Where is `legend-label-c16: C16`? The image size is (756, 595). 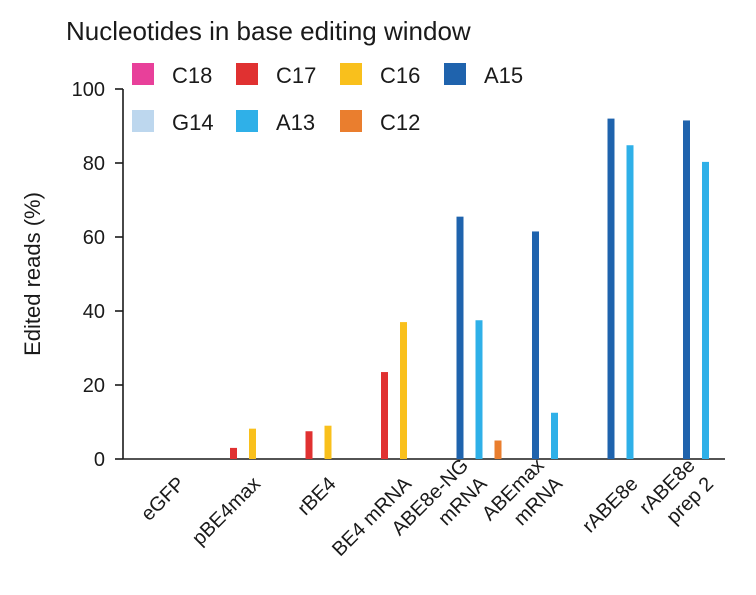
legend-label-c16: C16 is located at coordinates (400, 75).